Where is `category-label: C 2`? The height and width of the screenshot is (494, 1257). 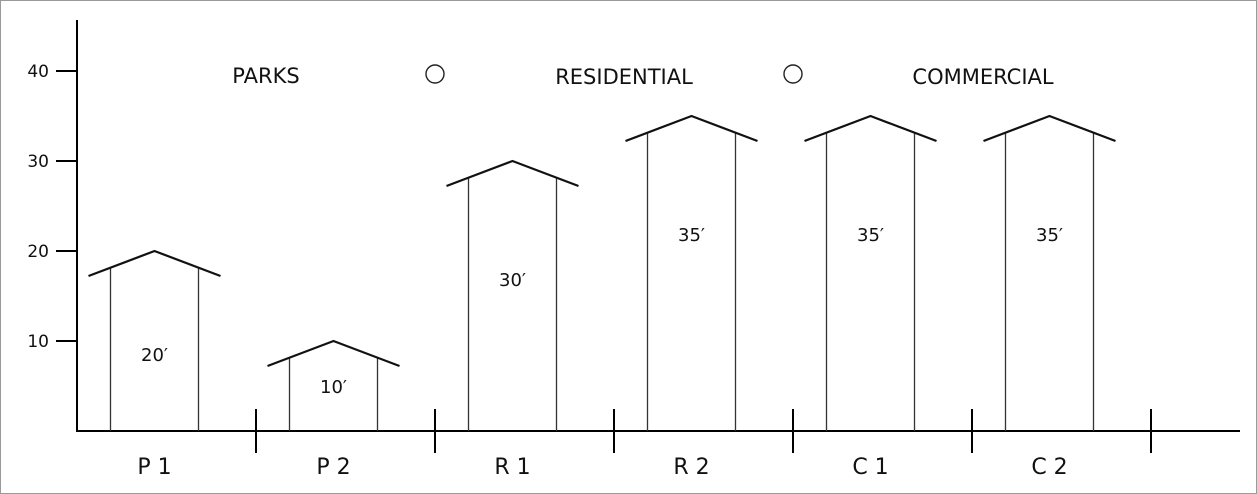 category-label: C 2 is located at coordinates (1049, 467).